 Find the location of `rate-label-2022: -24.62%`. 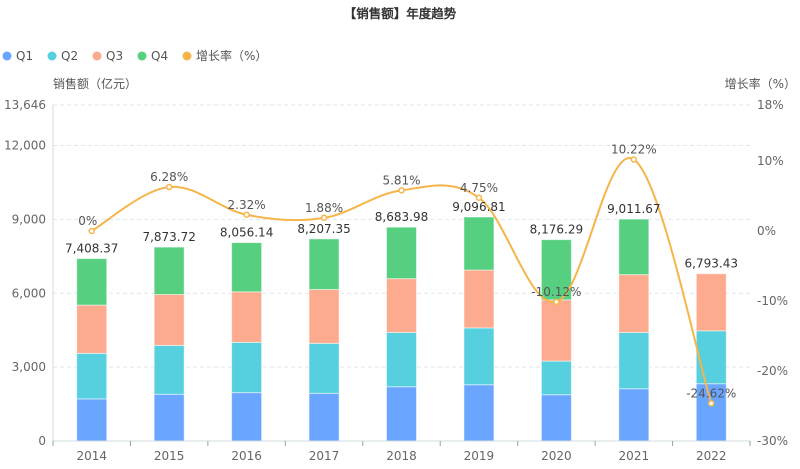

rate-label-2022: -24.62% is located at coordinates (711, 393).